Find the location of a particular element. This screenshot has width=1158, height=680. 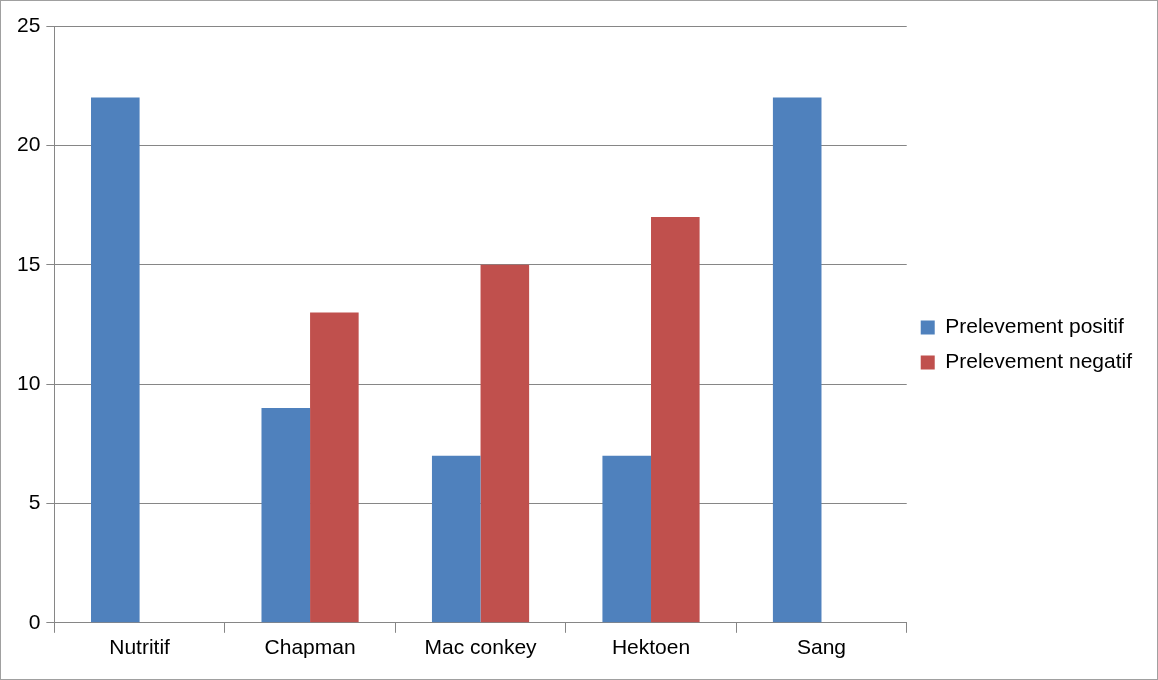

y-tick-label: 0 is located at coordinates (34, 621).